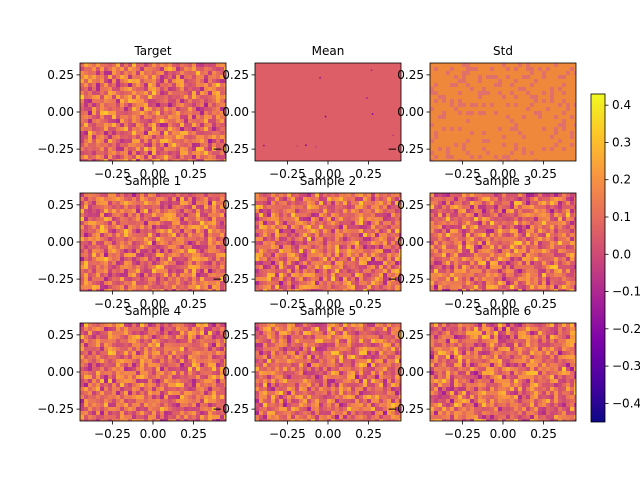 This screenshot has height=480, width=640. What do you see at coordinates (626, 366) in the screenshot?
I see `colorbar-tick-label: −0.3` at bounding box center [626, 366].